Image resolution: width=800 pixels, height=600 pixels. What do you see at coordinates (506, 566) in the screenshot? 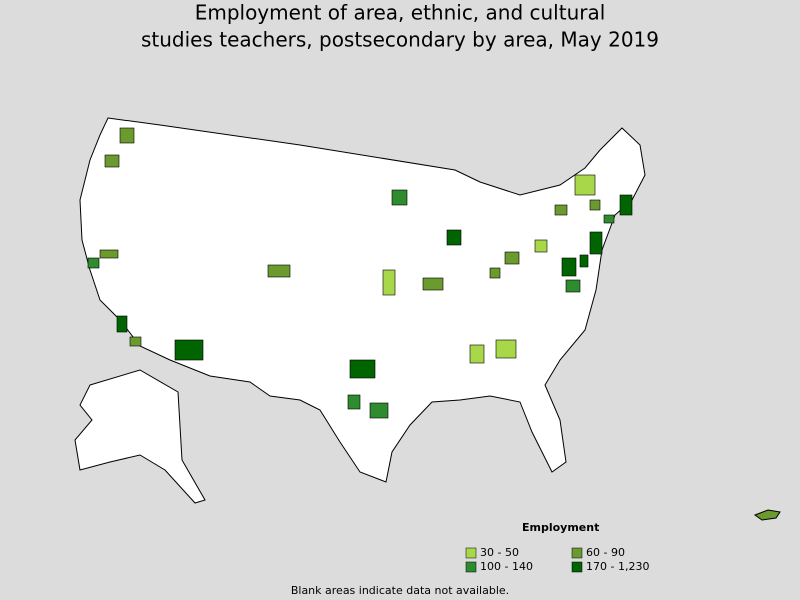
I see `legend-label: 100 - 140` at bounding box center [506, 566].